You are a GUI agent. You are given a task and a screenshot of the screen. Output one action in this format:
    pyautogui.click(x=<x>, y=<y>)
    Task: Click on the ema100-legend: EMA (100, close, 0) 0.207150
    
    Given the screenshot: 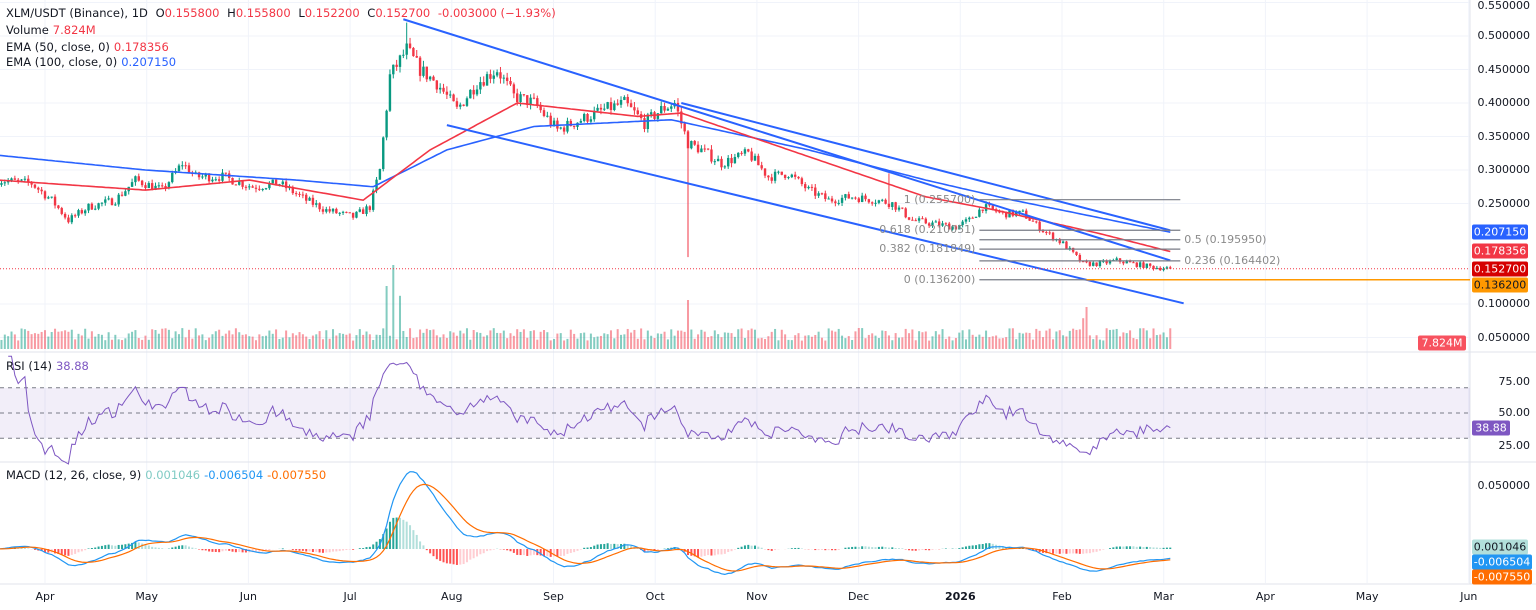 What is the action you would take?
    pyautogui.click(x=93, y=62)
    